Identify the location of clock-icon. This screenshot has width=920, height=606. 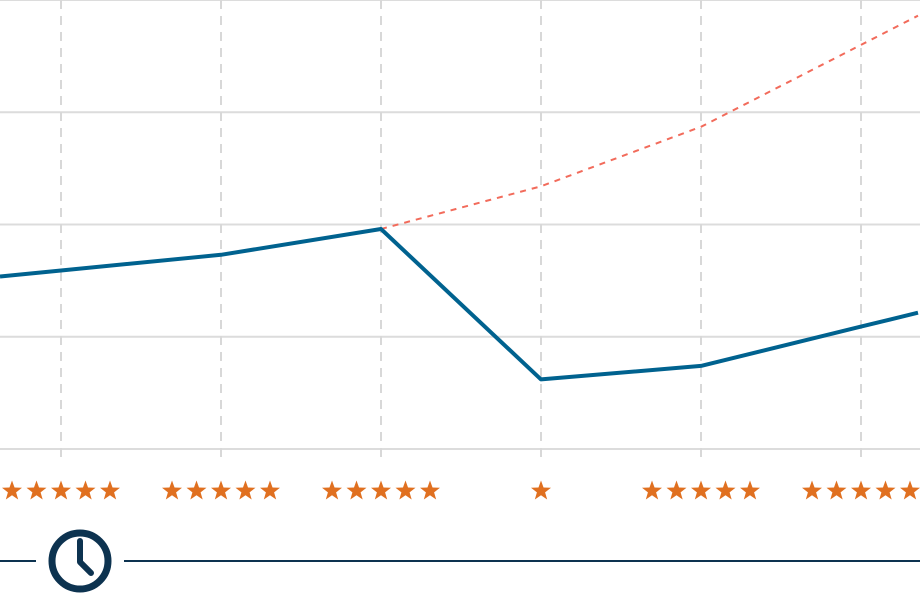
(80, 561).